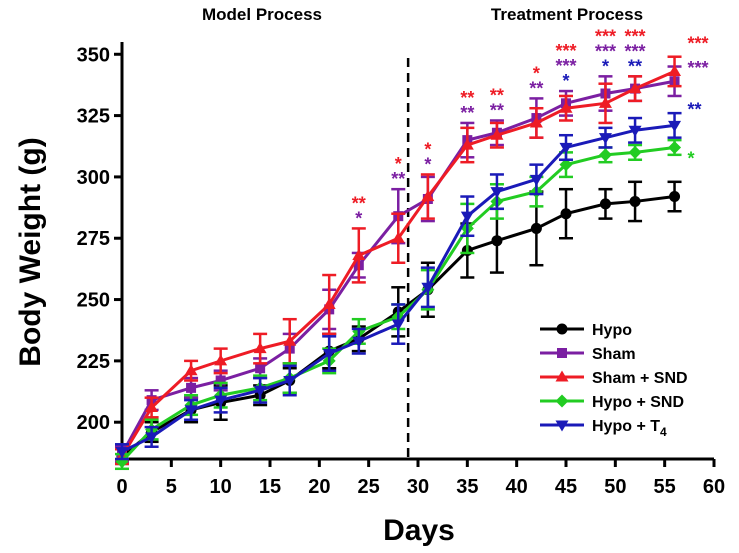 The width and height of the screenshot is (739, 553). What do you see at coordinates (567, 14) in the screenshot?
I see `treatment-process-label: Treatment Process` at bounding box center [567, 14].